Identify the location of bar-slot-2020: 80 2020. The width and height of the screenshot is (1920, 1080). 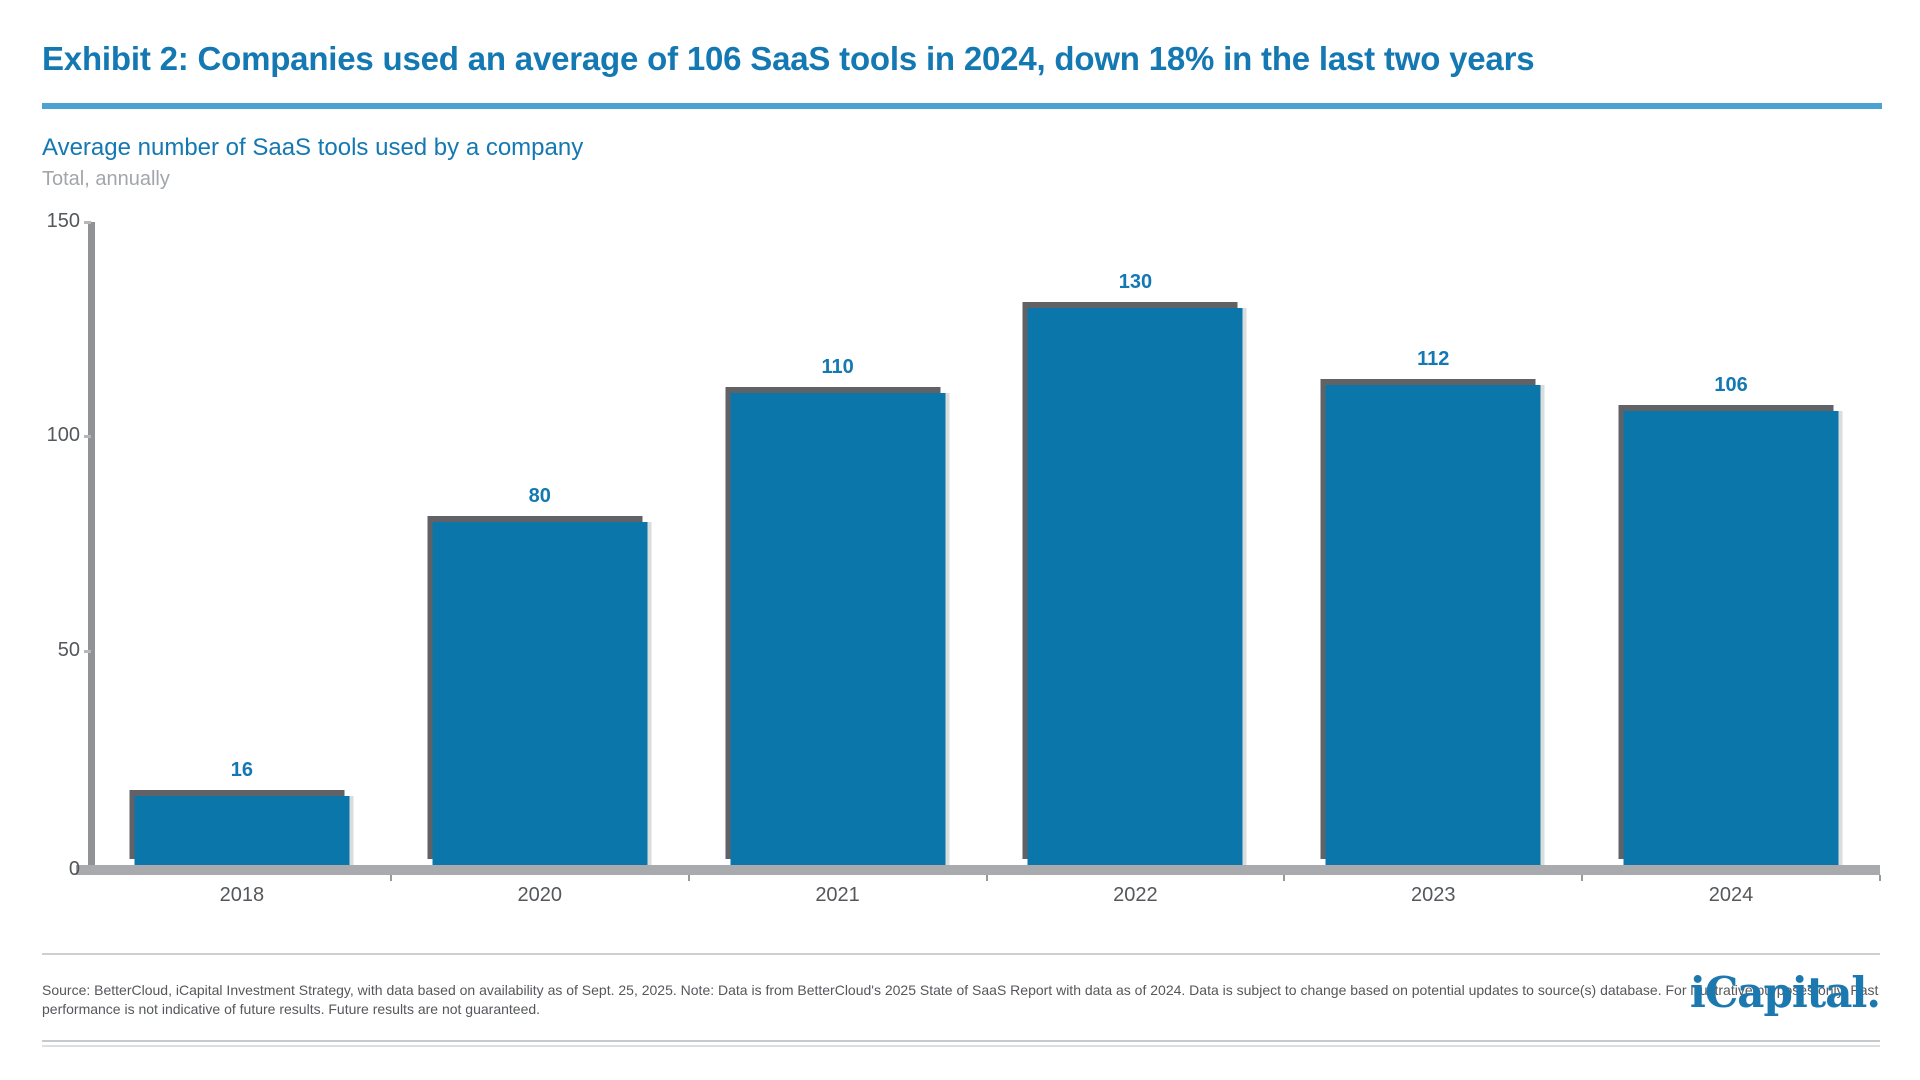
(540, 564).